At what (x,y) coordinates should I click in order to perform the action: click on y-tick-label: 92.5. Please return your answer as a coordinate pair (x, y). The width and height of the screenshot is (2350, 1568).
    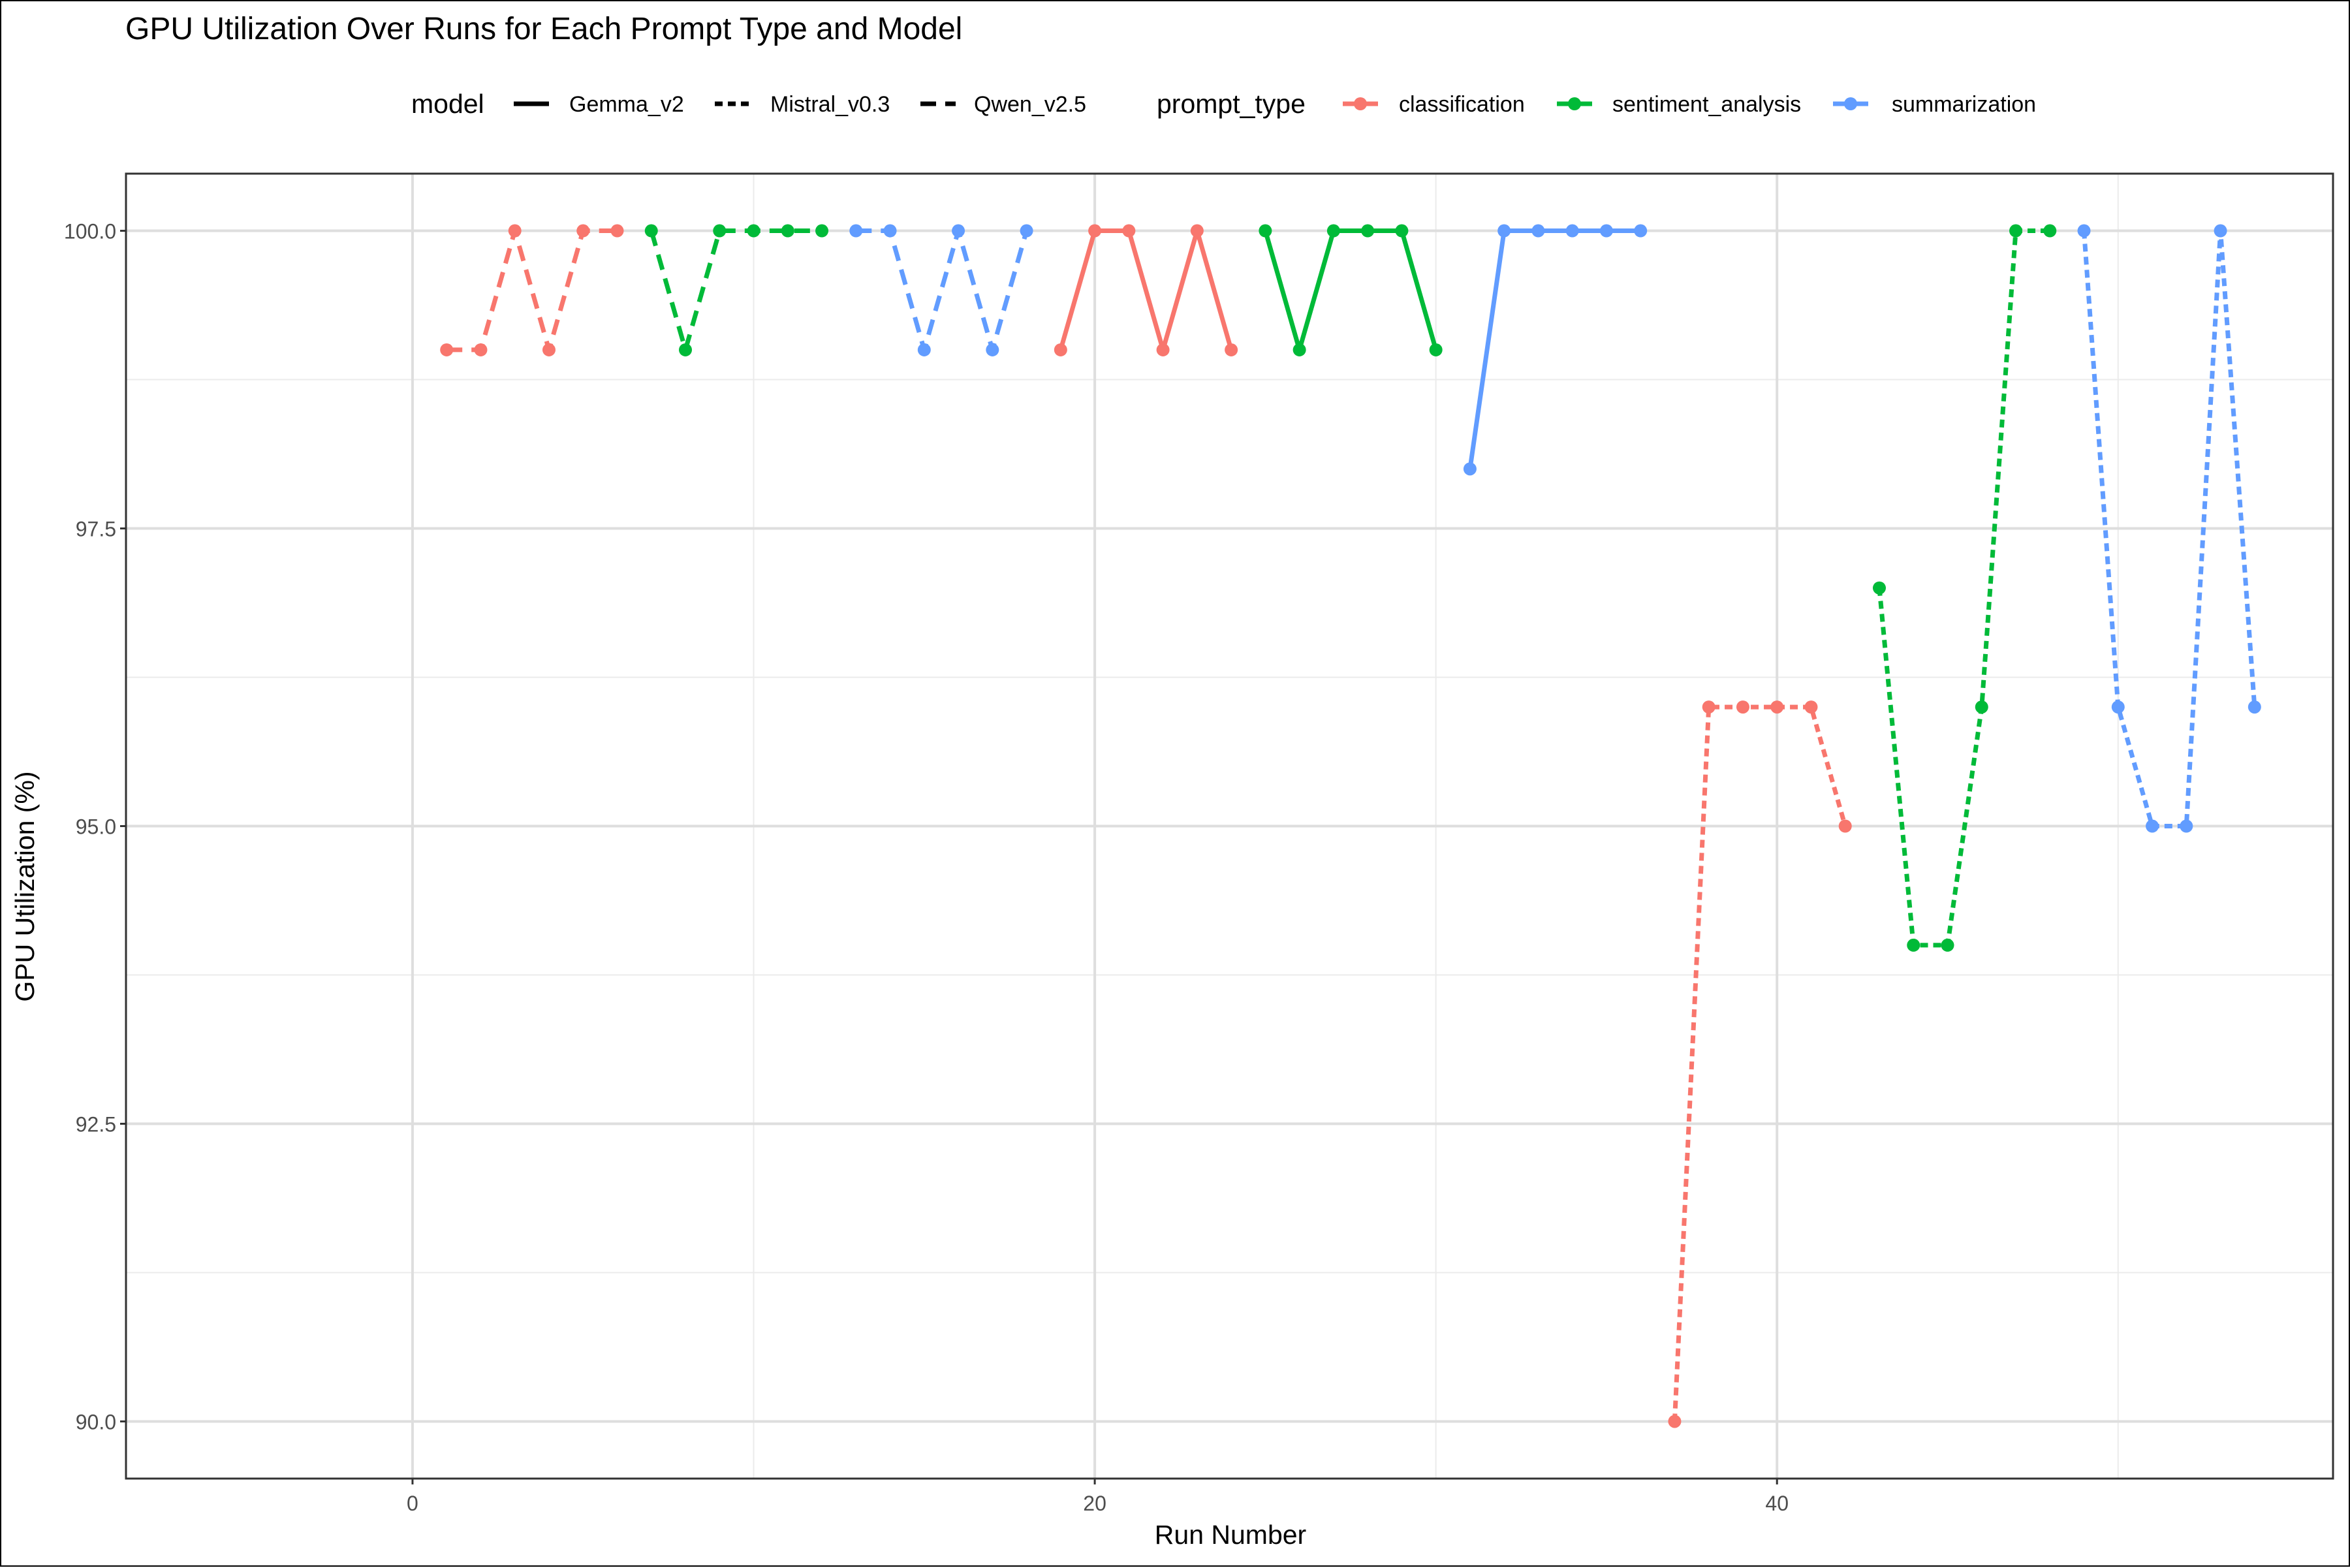
    Looking at the image, I should click on (96, 1124).